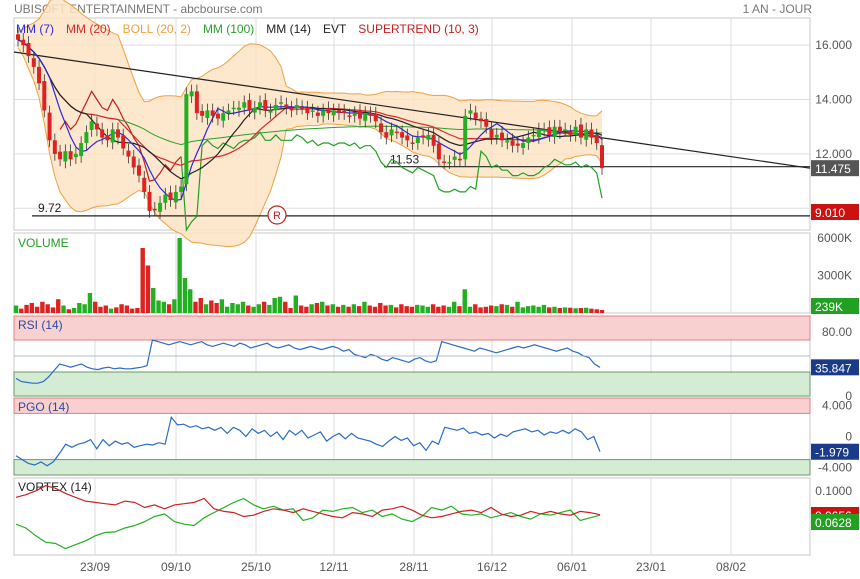 Image resolution: width=860 pixels, height=579 pixels. What do you see at coordinates (50, 208) in the screenshot?
I see `low-value-label: 9.72` at bounding box center [50, 208].